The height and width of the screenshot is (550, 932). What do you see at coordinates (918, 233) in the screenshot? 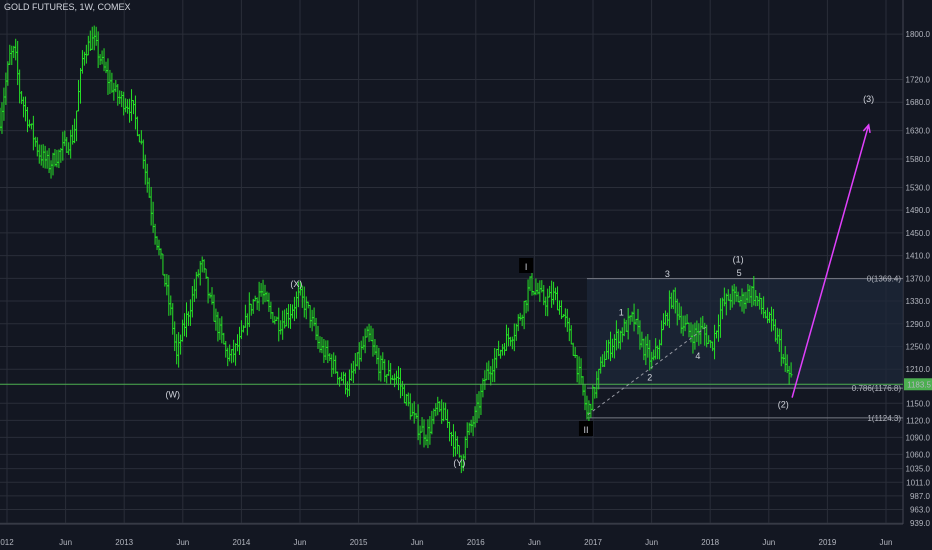
I see `y-tick-label: 1450.0` at bounding box center [918, 233].